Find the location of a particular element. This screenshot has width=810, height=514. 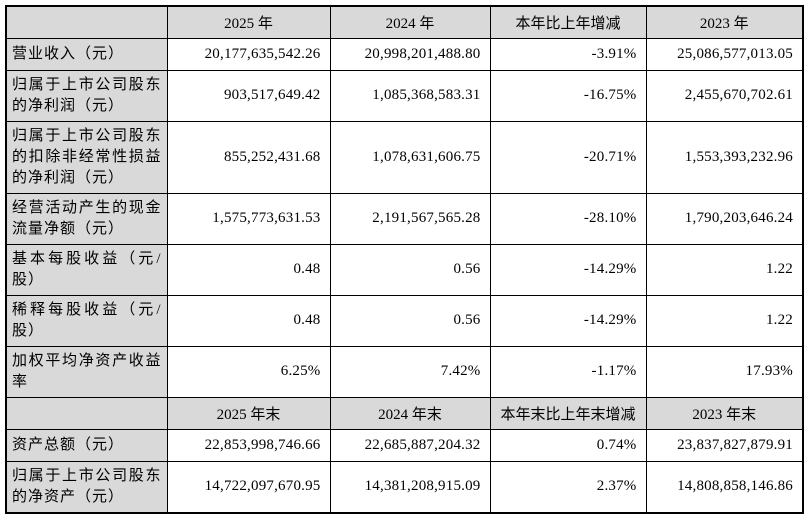

value-cell: -16.75% is located at coordinates (568, 95).